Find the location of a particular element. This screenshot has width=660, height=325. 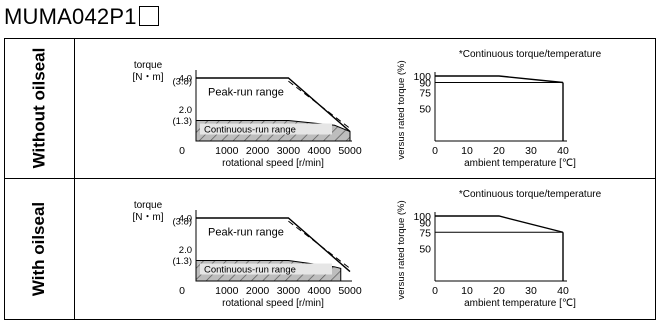

without-oilseal-temp-xlabel: ambient temperature [℃] is located at coordinates (520, 163).